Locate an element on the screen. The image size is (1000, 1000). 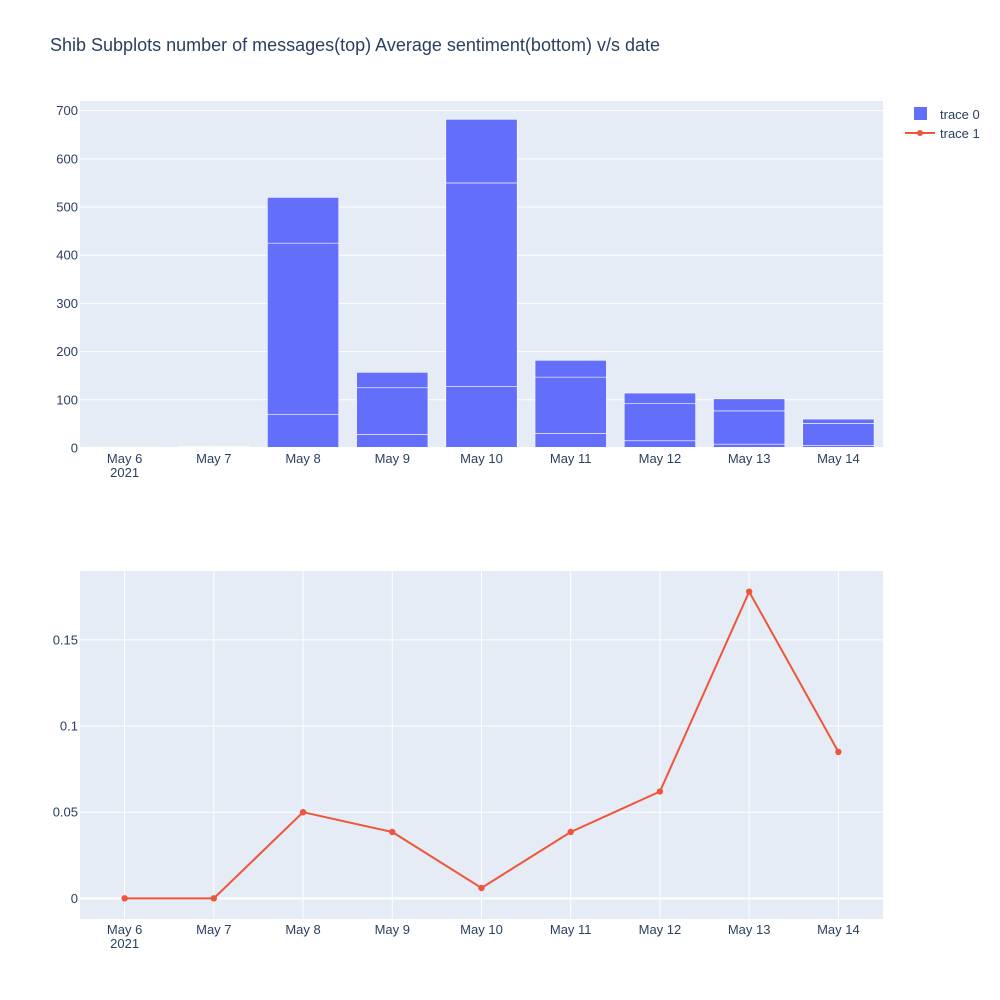
y-tick-label: 600 is located at coordinates (67, 158).